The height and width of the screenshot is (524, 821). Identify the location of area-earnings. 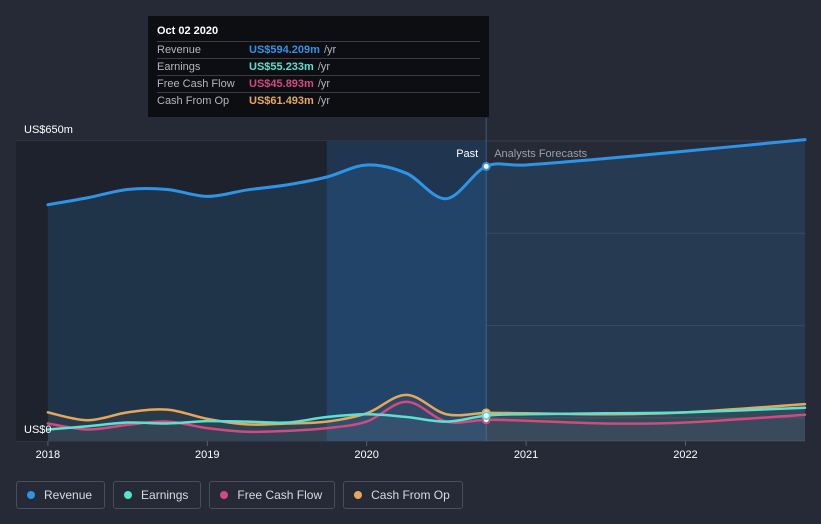
(426, 424).